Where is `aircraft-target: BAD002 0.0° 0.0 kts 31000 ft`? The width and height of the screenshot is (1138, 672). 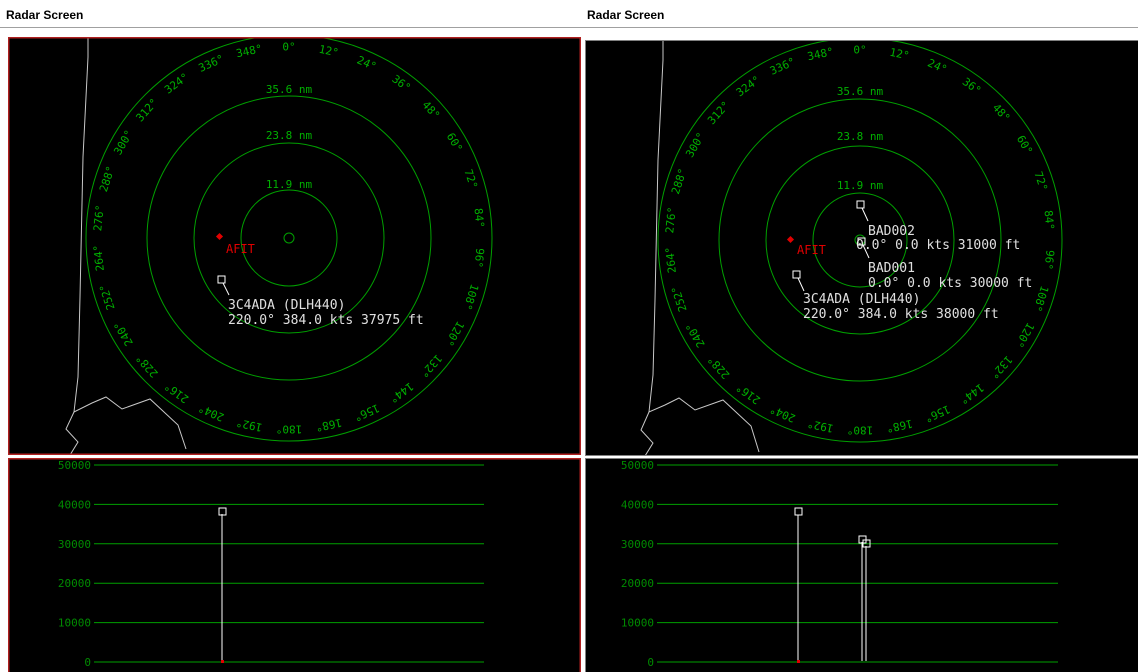
aircraft-target: BAD002 0.0° 0.0 kts 31000 ft is located at coordinates (938, 226).